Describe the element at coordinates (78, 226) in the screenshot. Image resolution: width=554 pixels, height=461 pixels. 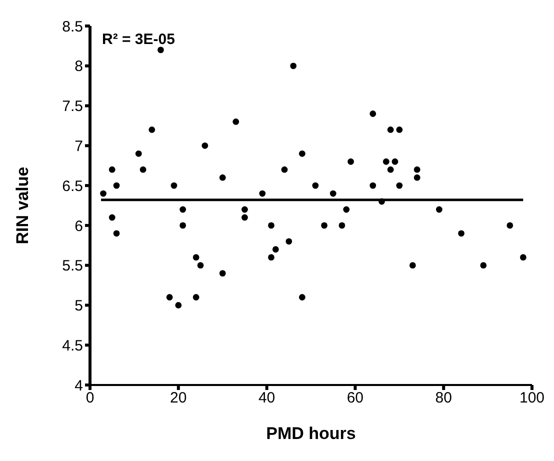
I see `y-tick-label: 6` at that location.